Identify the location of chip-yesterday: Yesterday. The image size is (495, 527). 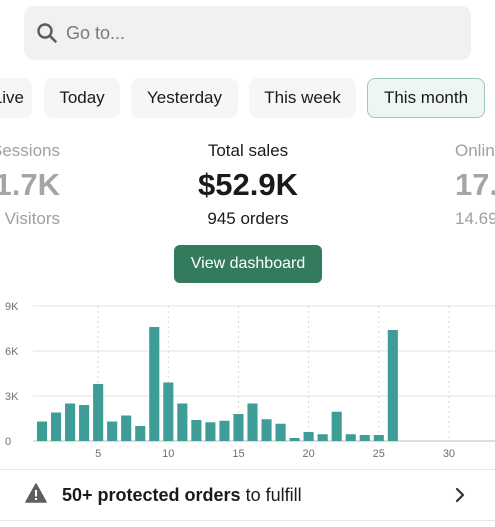
(184, 98).